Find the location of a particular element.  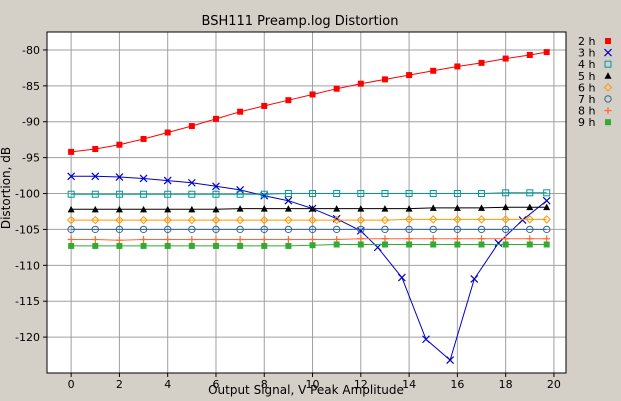

chart-title: BSH111 Preamp.log Distortion is located at coordinates (300, 21).